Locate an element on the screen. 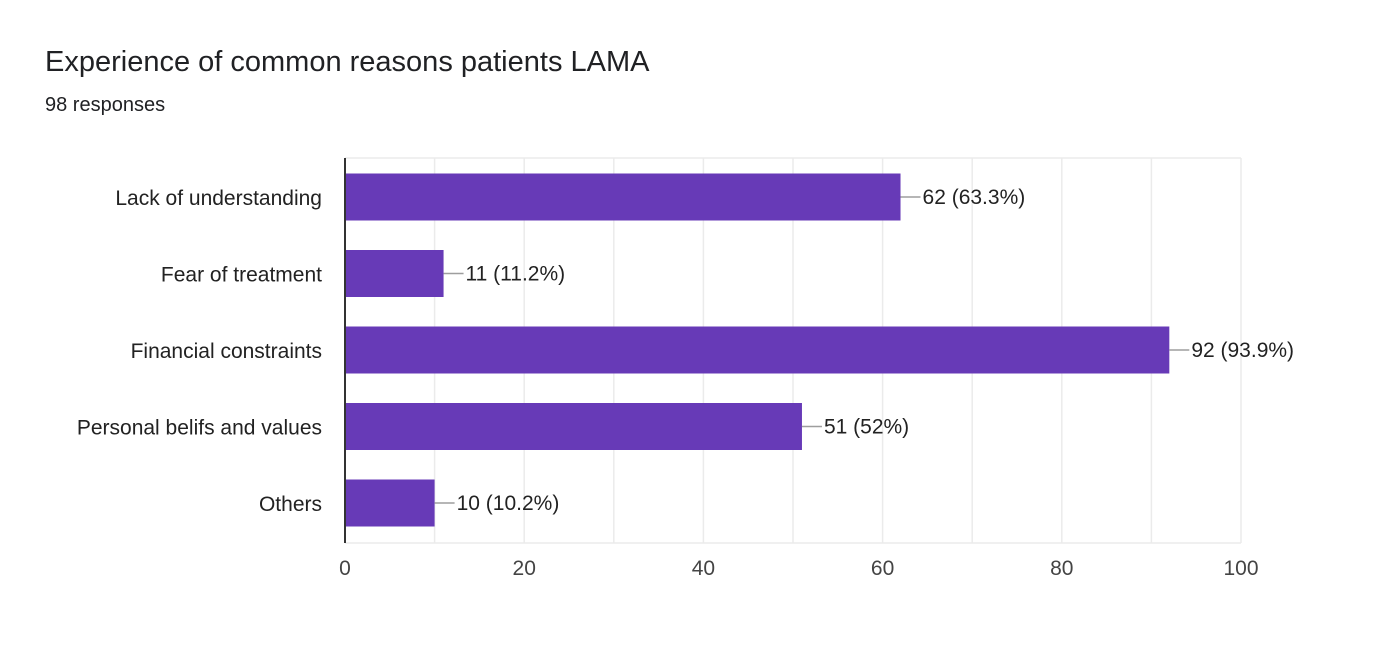 This screenshot has height=656, width=1379. category-label-1: Fear of treatment is located at coordinates (241, 275).